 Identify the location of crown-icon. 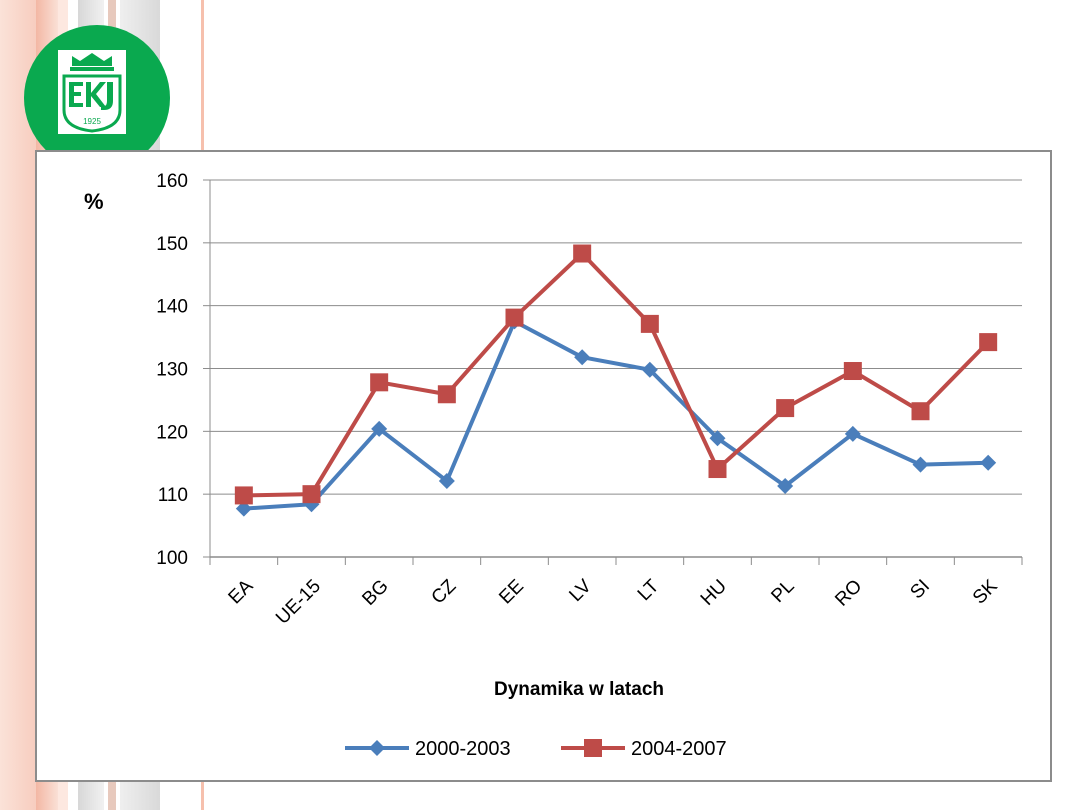
(92, 59).